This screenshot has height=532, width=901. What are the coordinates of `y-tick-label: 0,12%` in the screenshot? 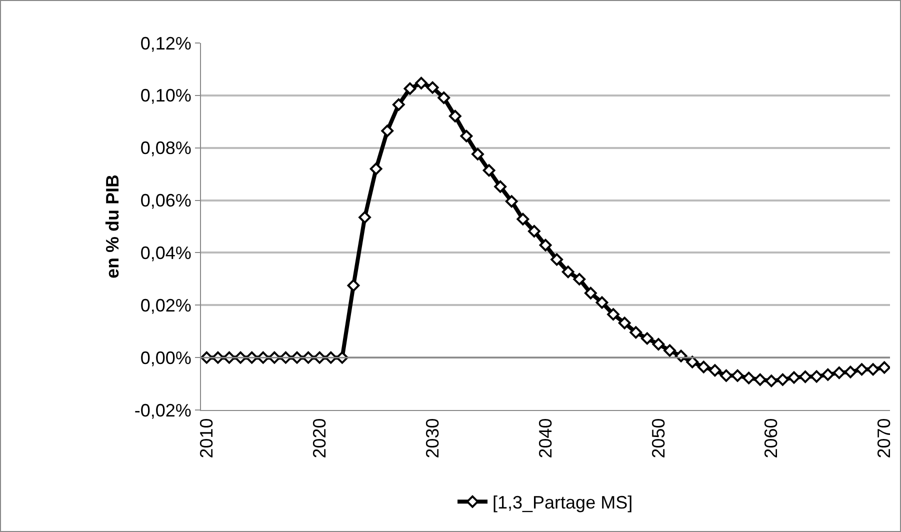 It's located at (166, 43).